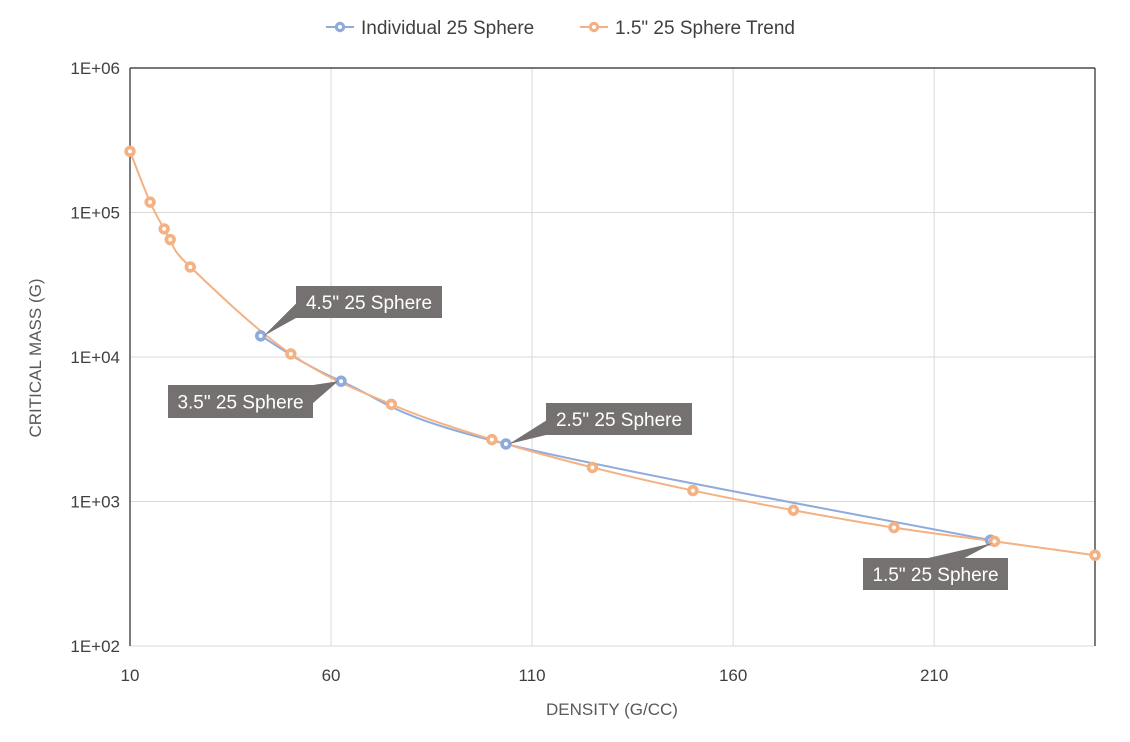 Image resolution: width=1130 pixels, height=742 pixels. I want to click on callout-label: 3.5" 25 Sphere, so click(240, 403).